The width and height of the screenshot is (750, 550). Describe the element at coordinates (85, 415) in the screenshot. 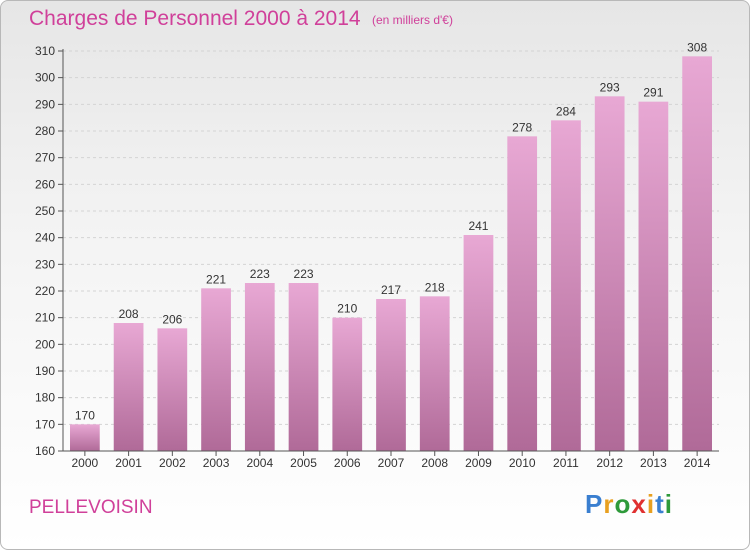

I see `bar-value-label: 170` at that location.